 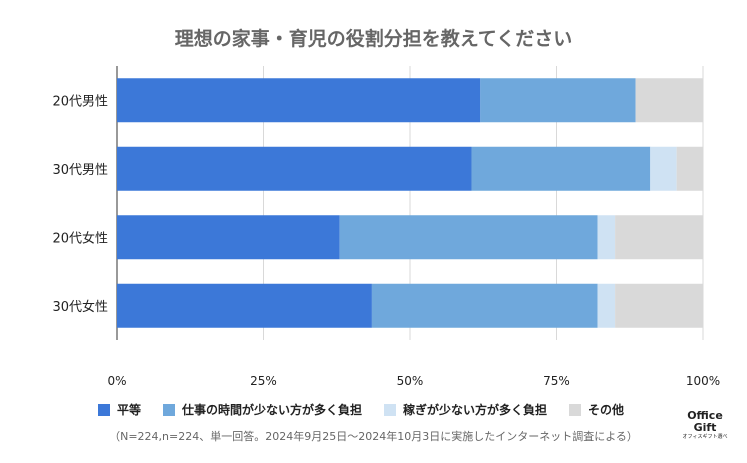 I want to click on chart-title: 理想の家事・育児の役割分担を教えてください, so click(x=373, y=39).